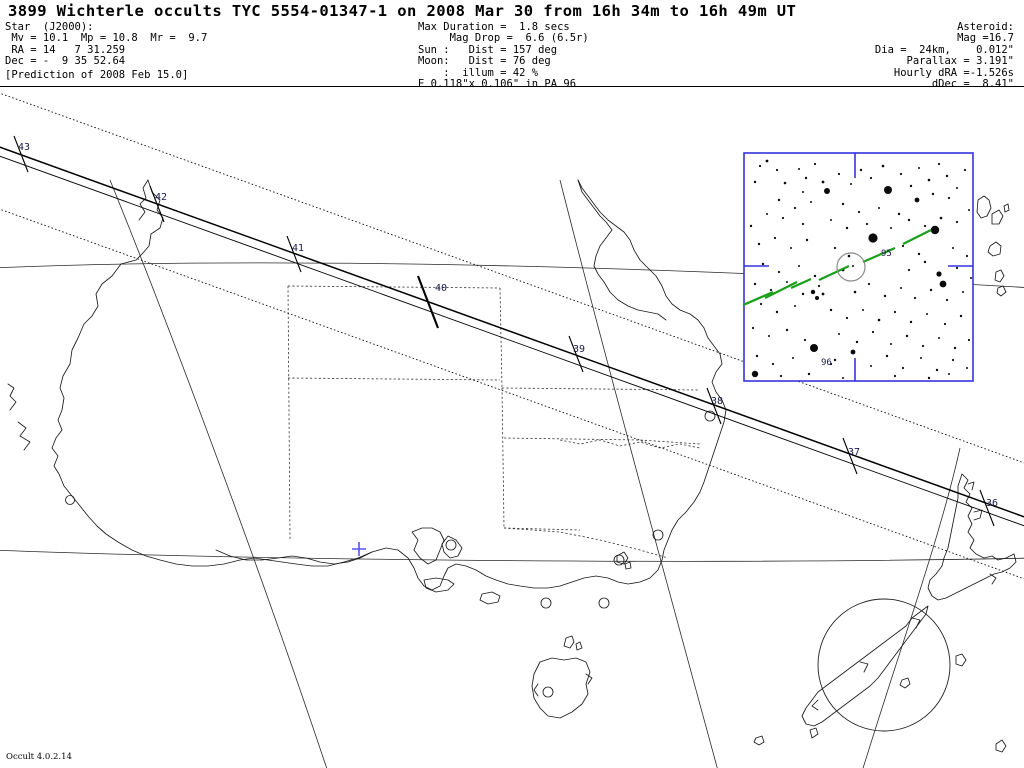 The width and height of the screenshot is (1024, 768). I want to click on path-time-label: 37, so click(854, 452).